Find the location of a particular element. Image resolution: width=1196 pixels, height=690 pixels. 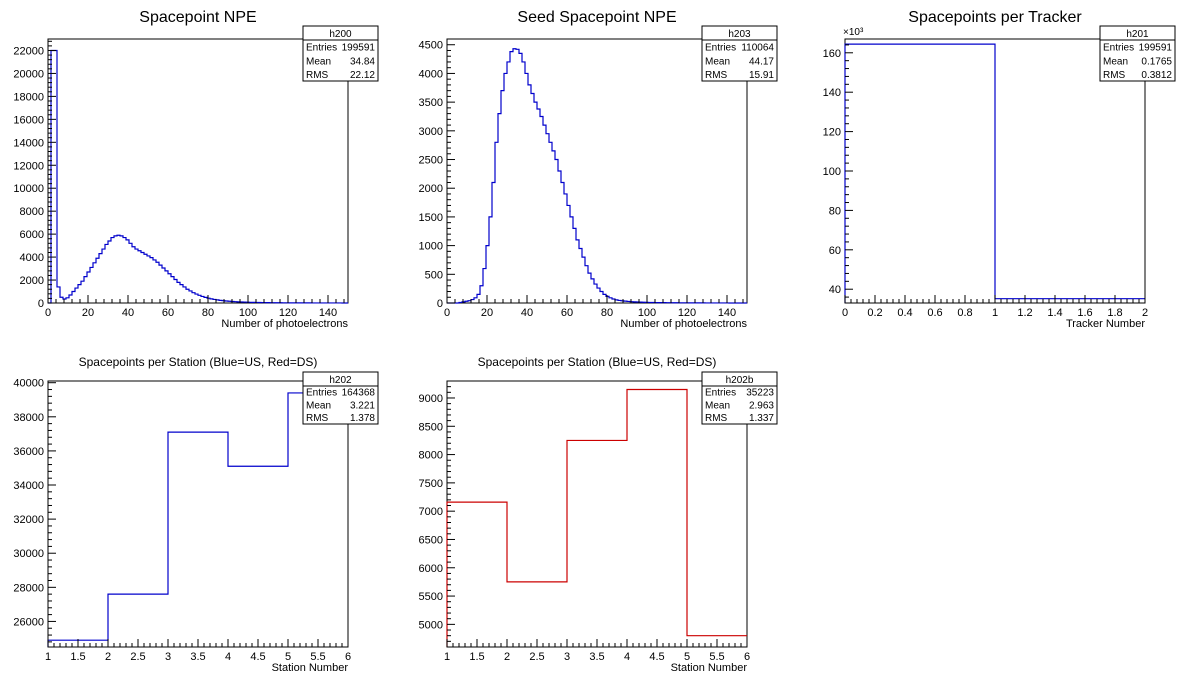

y-tick-label: 4500 is located at coordinates (431, 46).